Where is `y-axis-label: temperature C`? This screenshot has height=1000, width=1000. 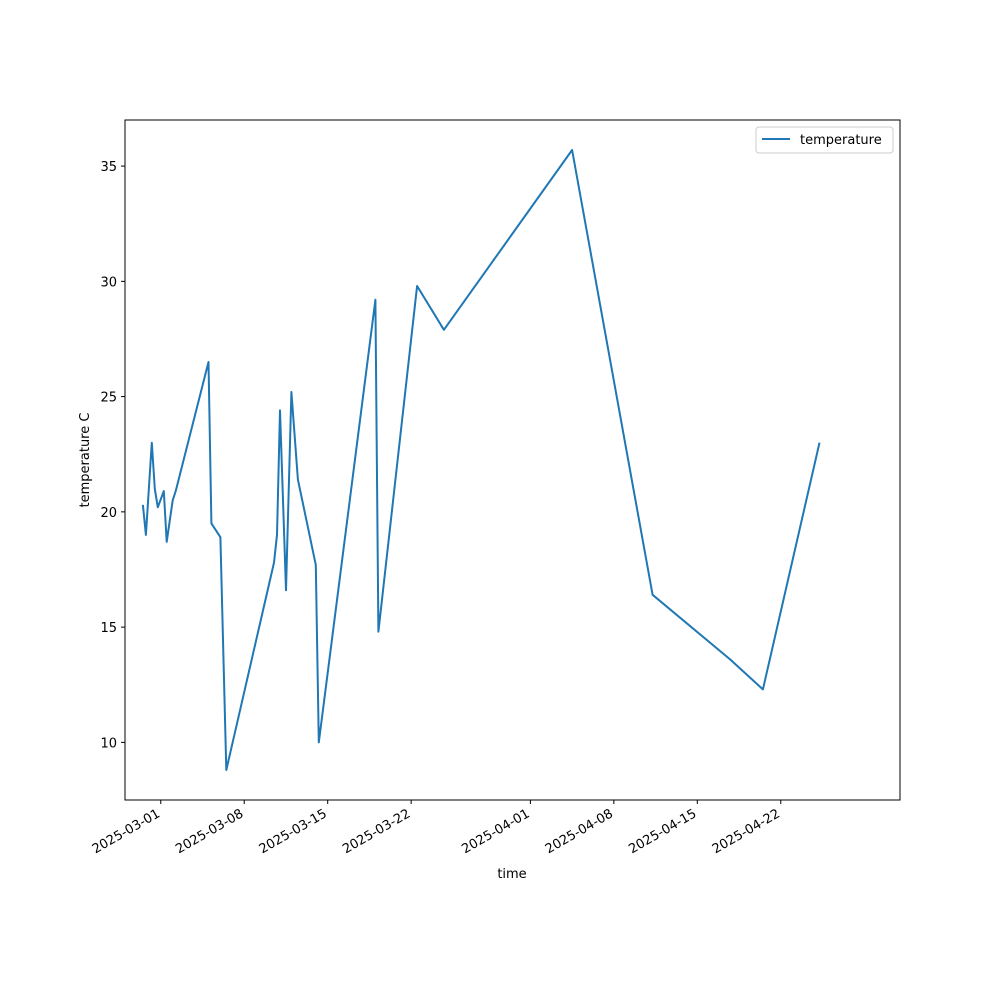
y-axis-label: temperature C is located at coordinates (85, 460).